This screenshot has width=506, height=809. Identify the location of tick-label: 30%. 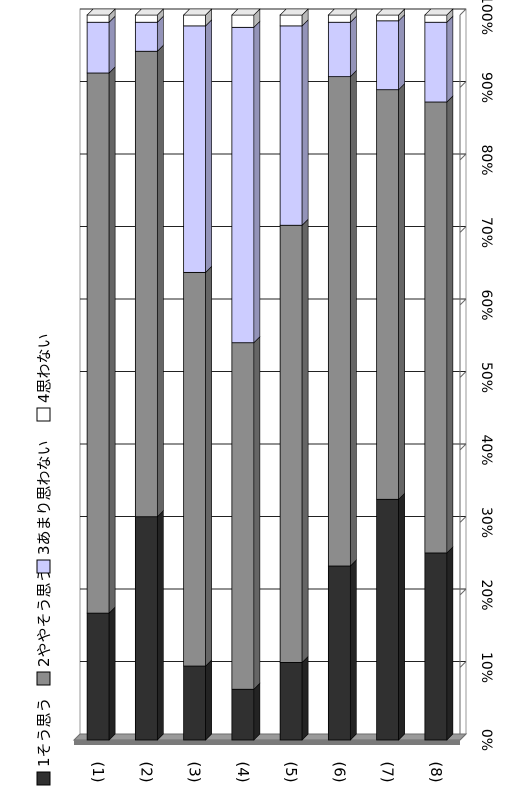
(486, 522).